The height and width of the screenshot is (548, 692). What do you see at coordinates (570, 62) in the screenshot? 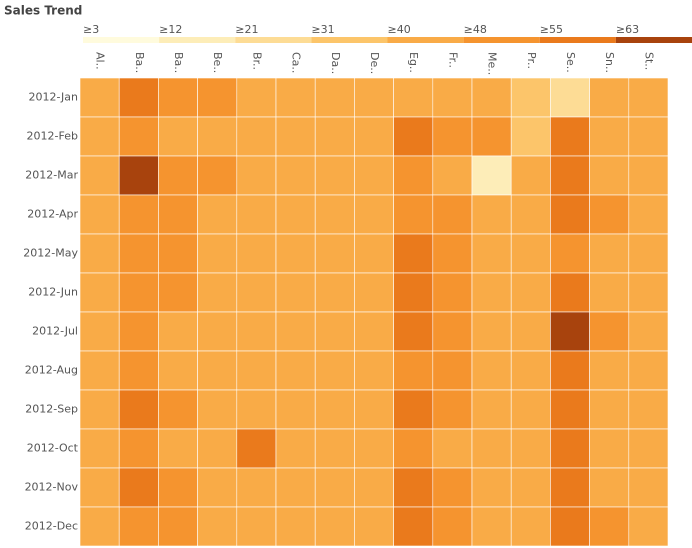
I see `column-label: Se..` at bounding box center [570, 62].